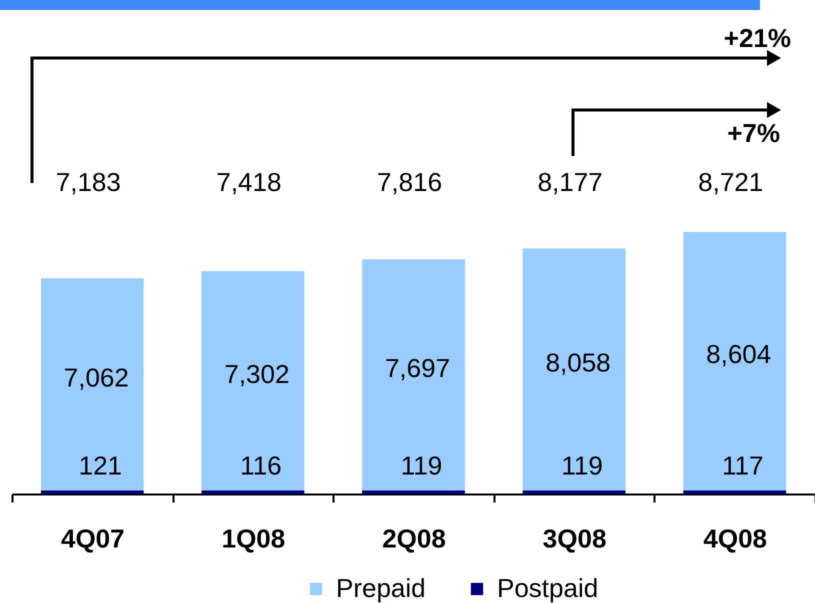 The height and width of the screenshot is (603, 815). Describe the element at coordinates (547, 588) in the screenshot. I see `legend-label: Postpaid` at that location.